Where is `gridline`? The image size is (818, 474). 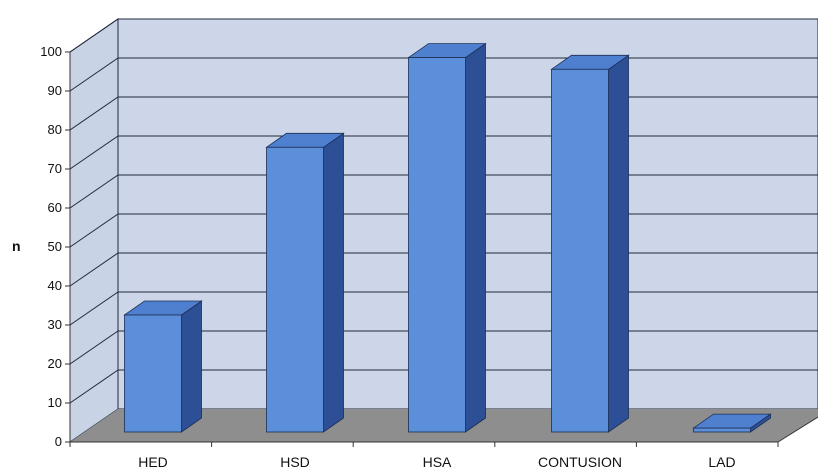 gridline is located at coordinates (443, 35).